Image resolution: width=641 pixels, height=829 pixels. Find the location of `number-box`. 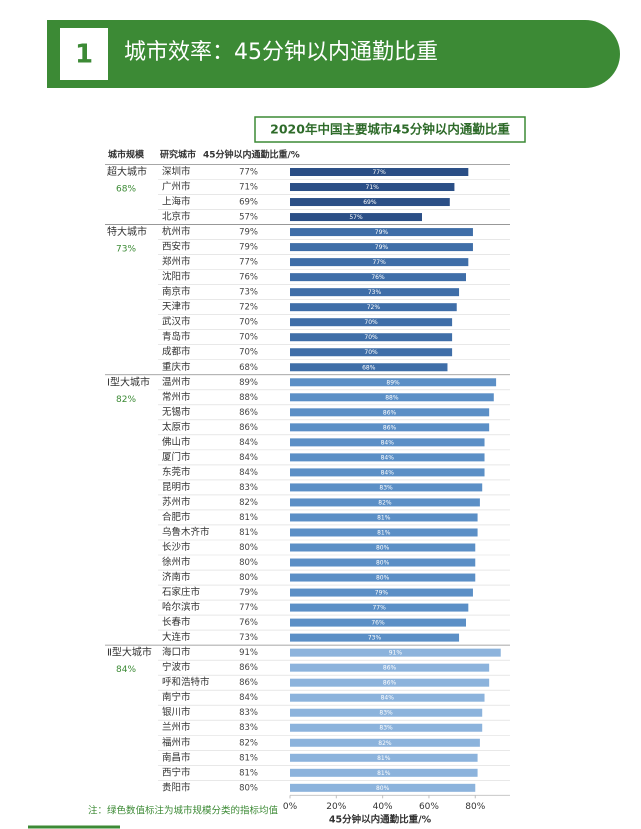

number-box is located at coordinates (84, 54).